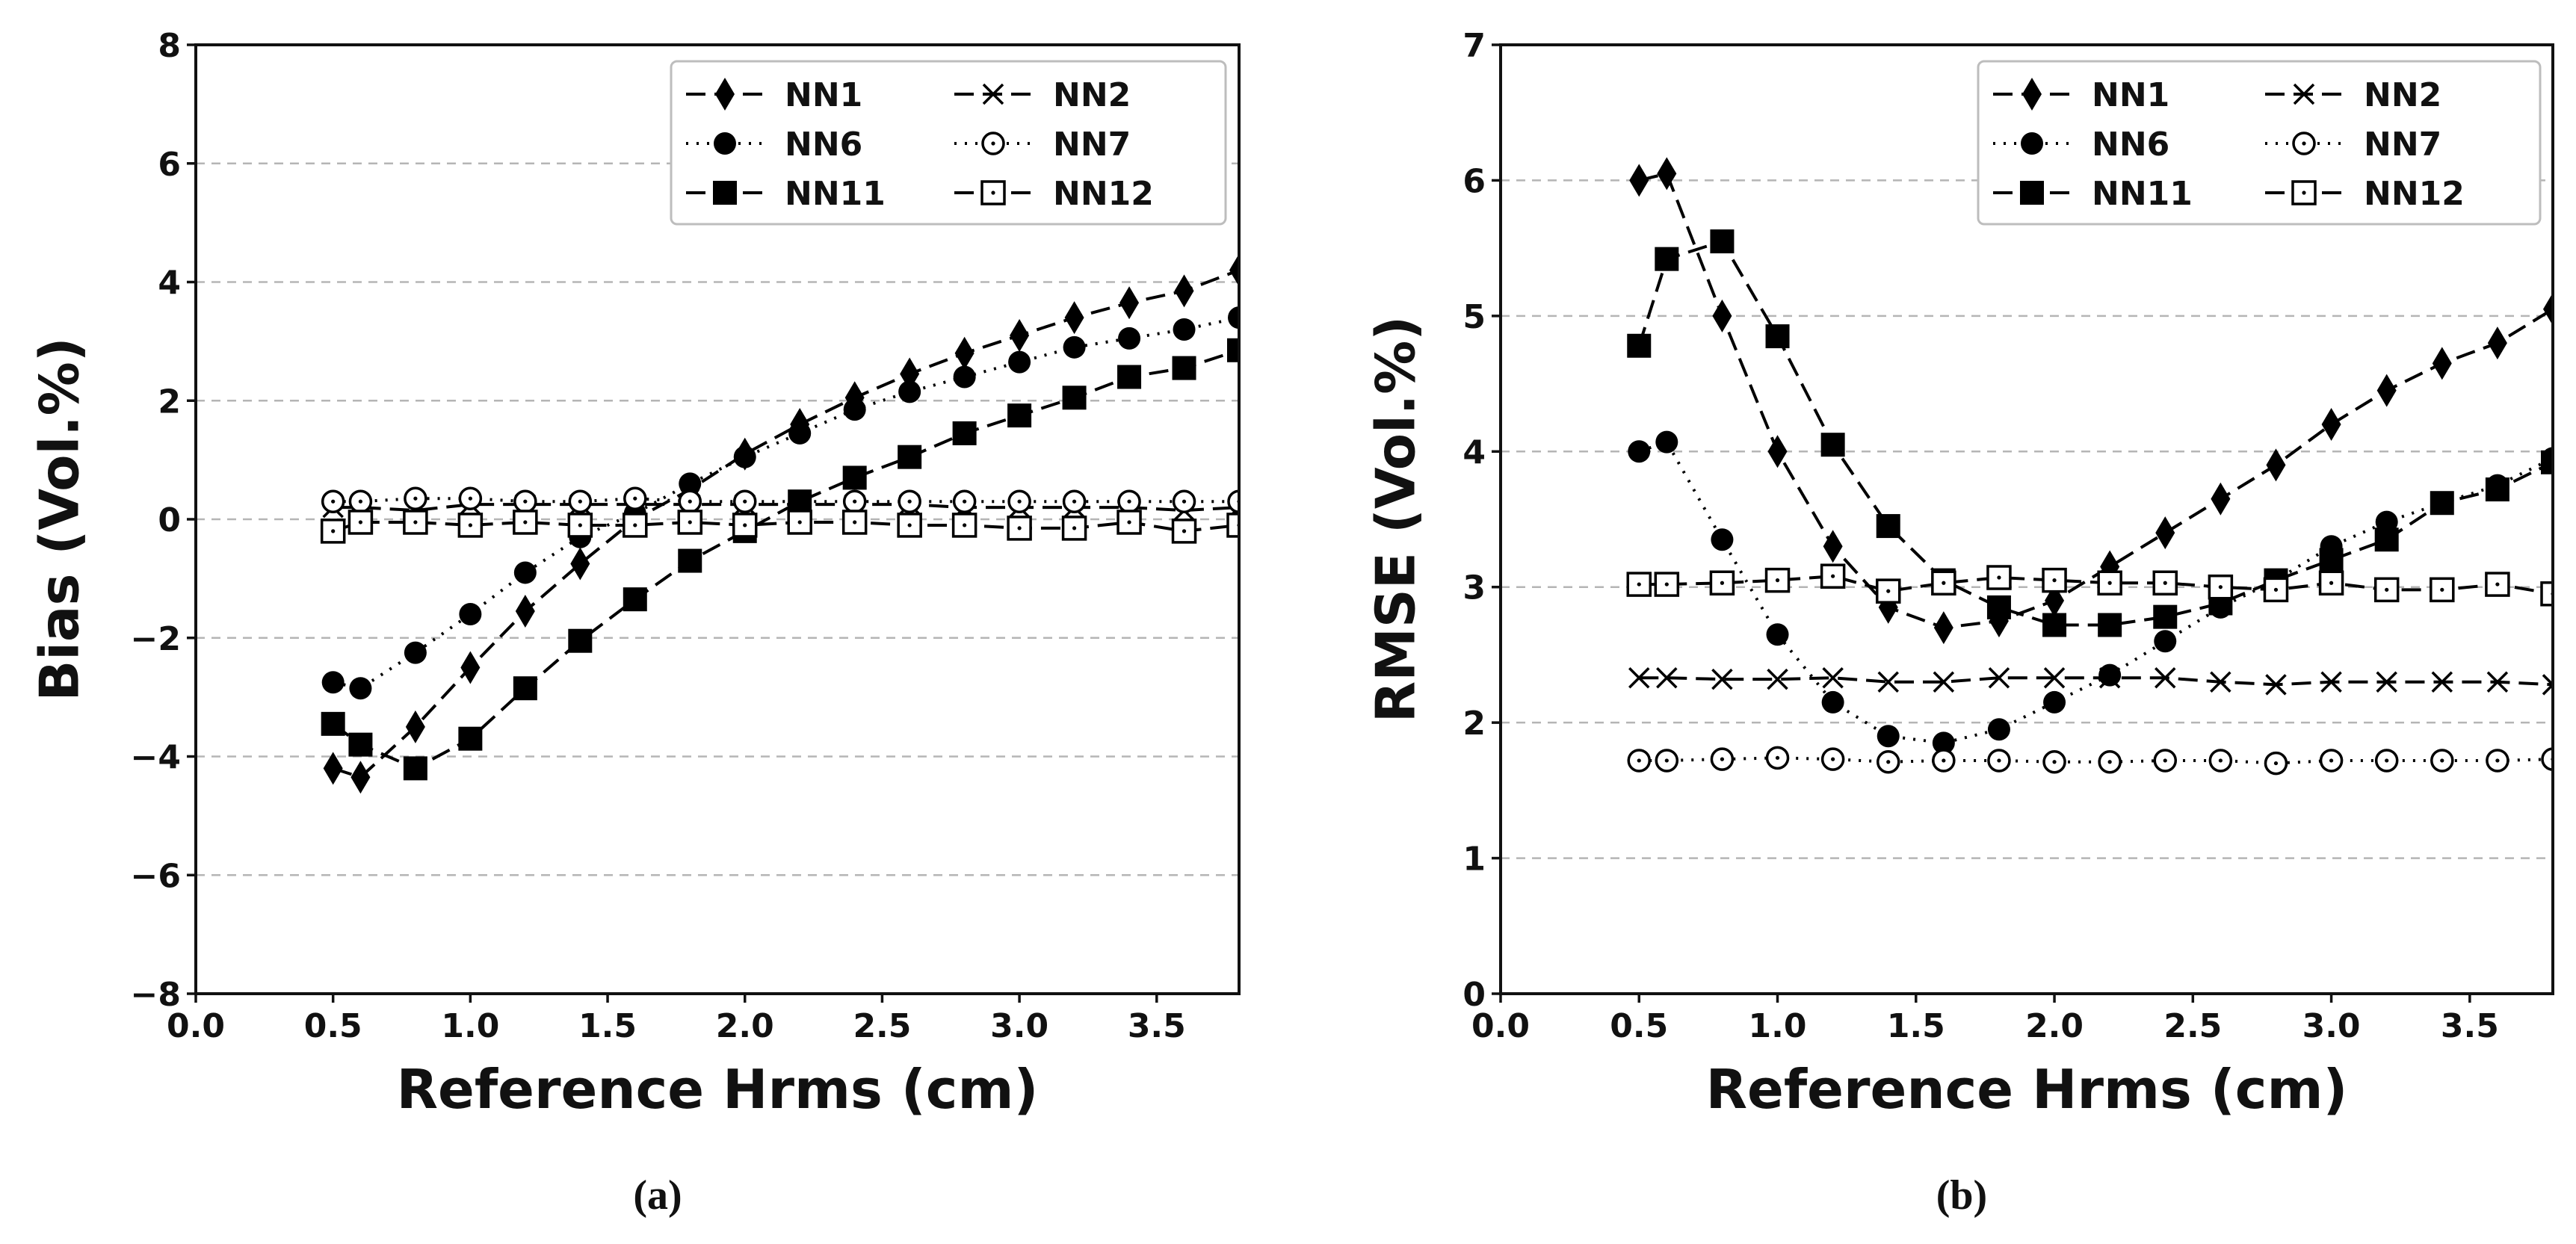  Describe the element at coordinates (1019, 1026) in the screenshot. I see `x-tick-label: 3.0` at that location.